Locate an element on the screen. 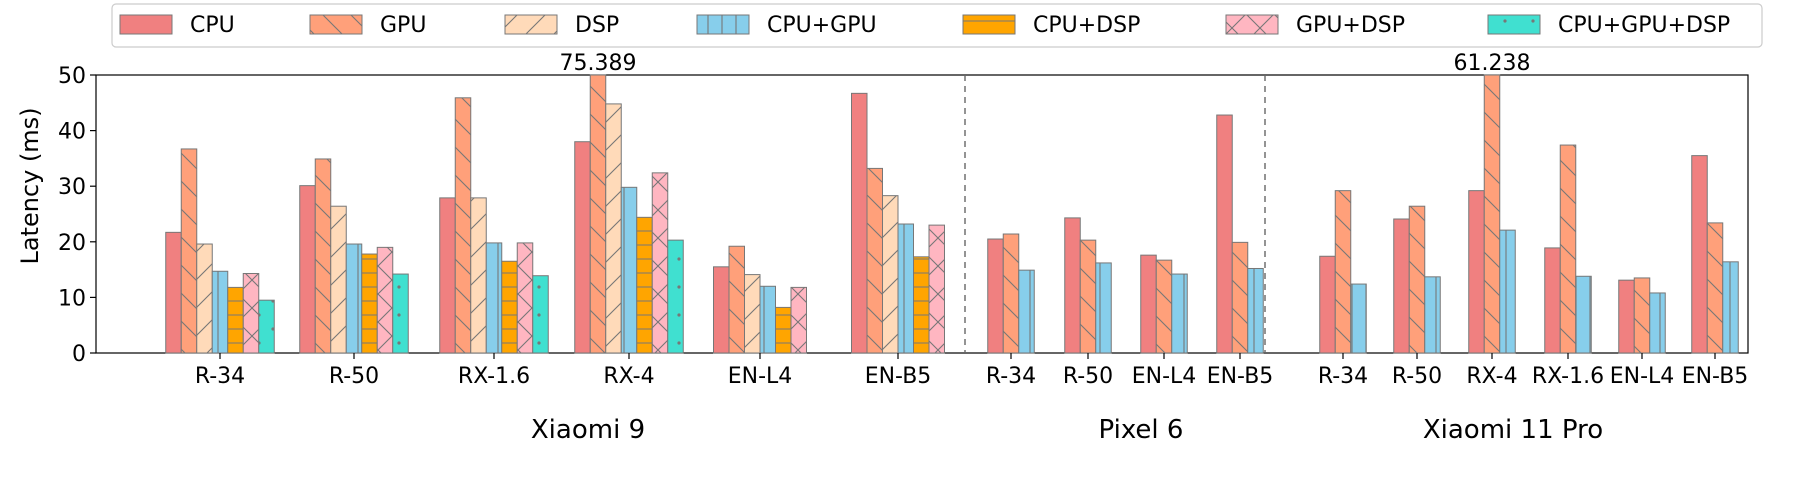 The height and width of the screenshot is (504, 1800). bar-pixel-6-r-50-cpu is located at coordinates (1072, 285).